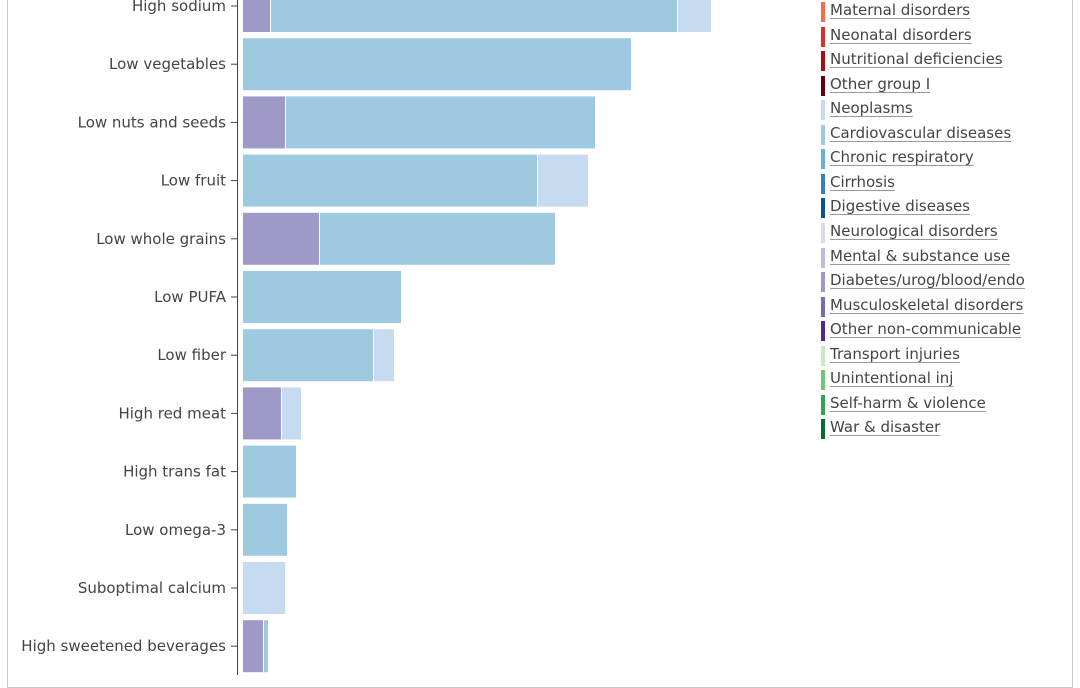 The width and height of the screenshot is (1080, 688). What do you see at coordinates (916, 59) in the screenshot?
I see `legend-label: Nutritional deficiencies` at bounding box center [916, 59].